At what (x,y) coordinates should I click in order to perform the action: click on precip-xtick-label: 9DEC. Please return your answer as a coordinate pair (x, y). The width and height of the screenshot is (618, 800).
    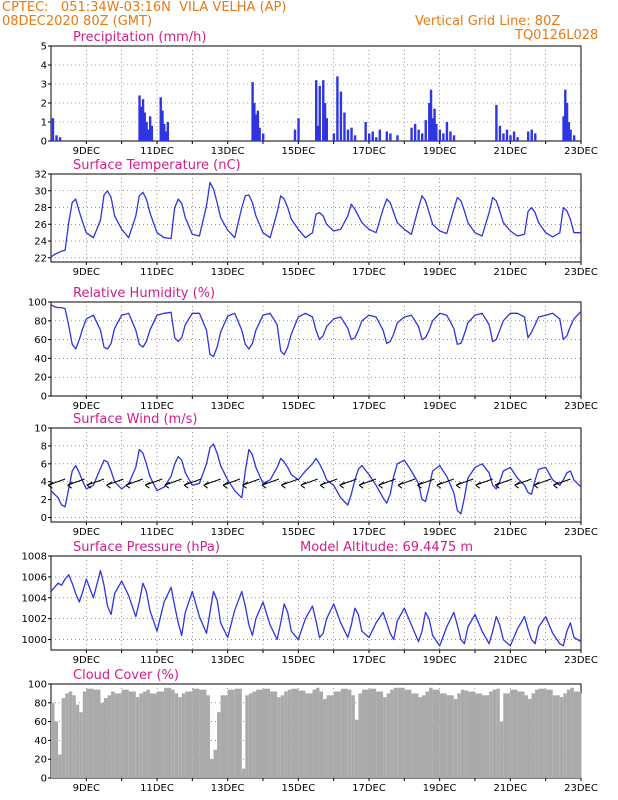
    Looking at the image, I should click on (86, 151).